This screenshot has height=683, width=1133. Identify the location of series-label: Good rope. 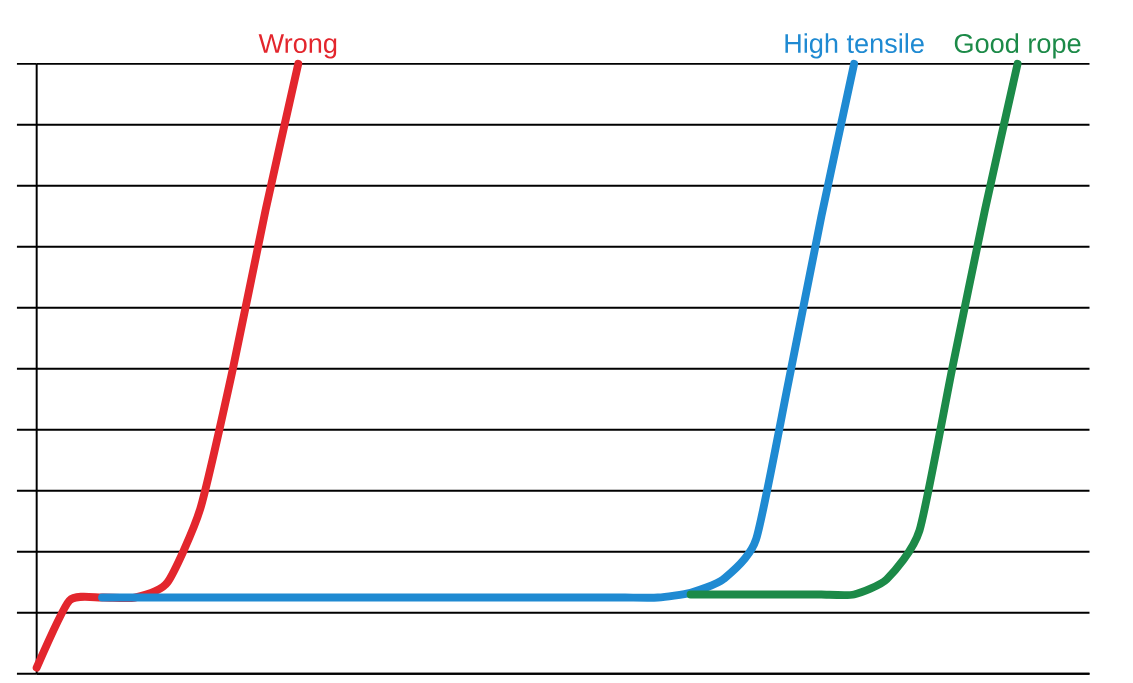
(1017, 46).